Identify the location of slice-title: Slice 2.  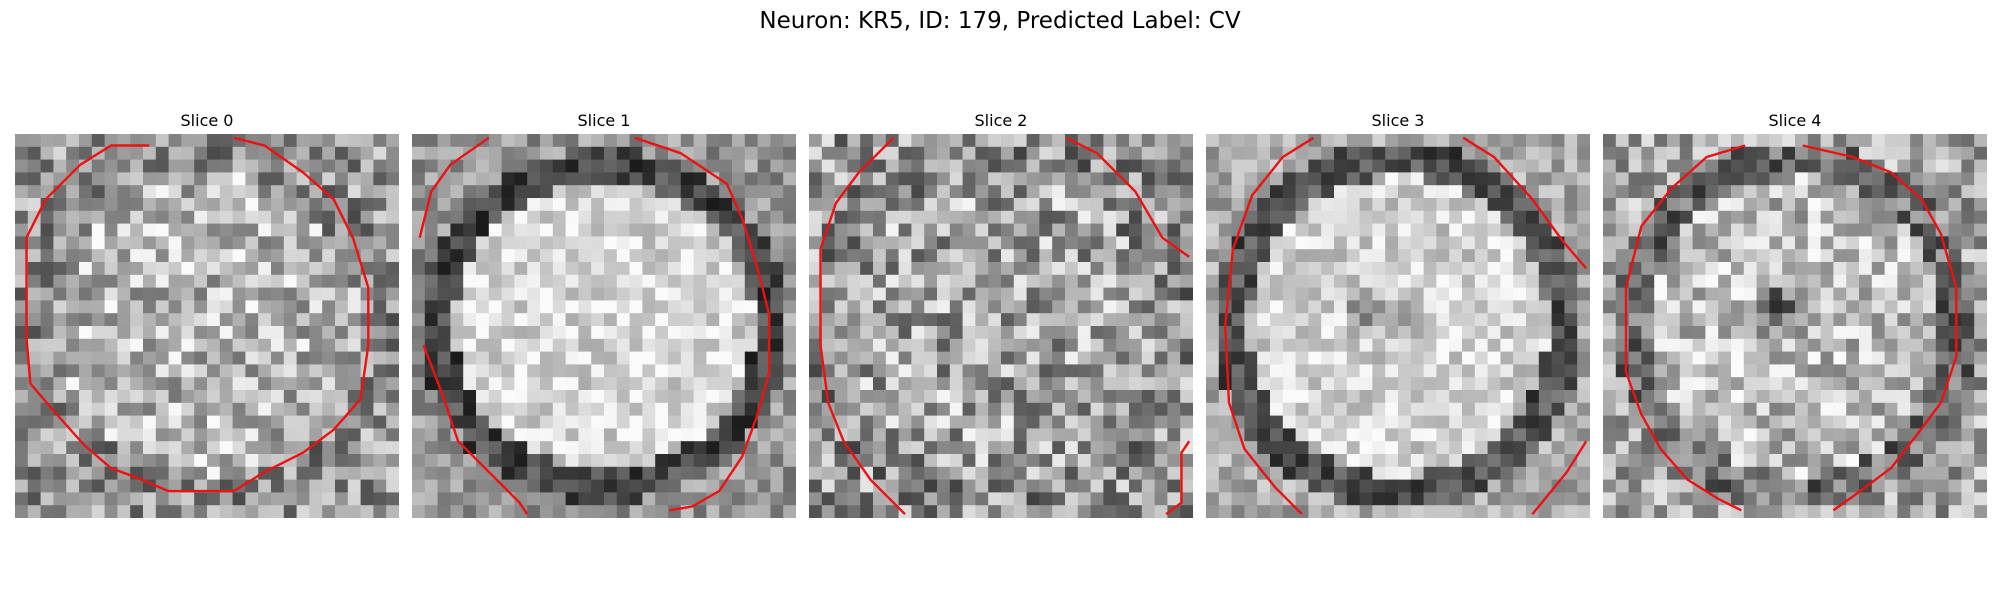
(1001, 120).